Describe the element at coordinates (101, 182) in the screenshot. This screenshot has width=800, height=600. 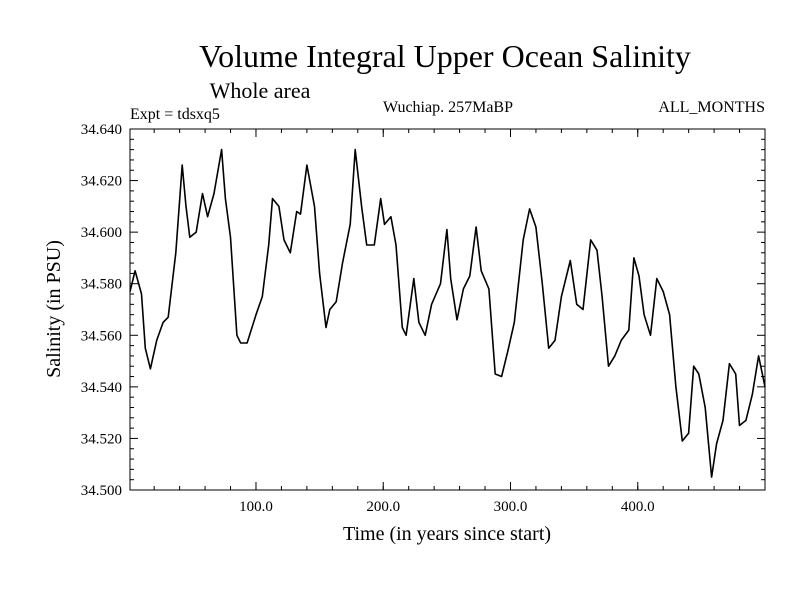
I see `y-tick-label: 34.620` at that location.